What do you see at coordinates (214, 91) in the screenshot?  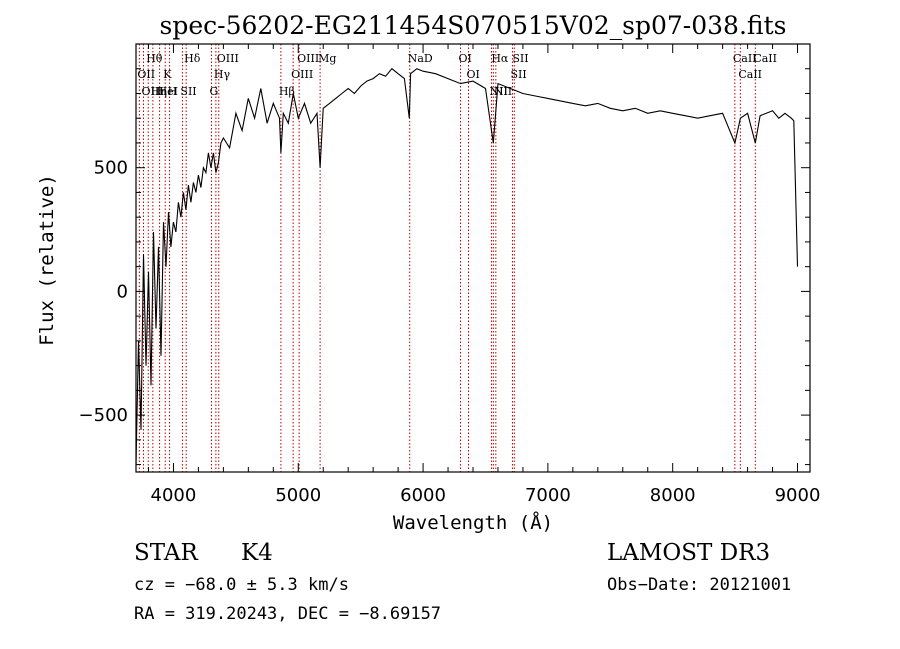 I see `spectral-line-label: G` at bounding box center [214, 91].